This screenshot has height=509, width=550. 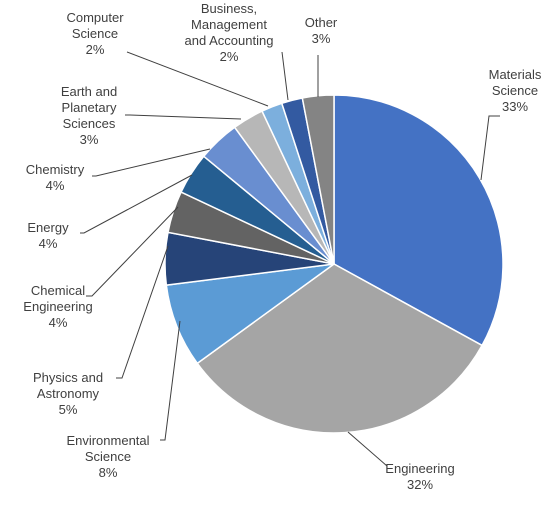 I want to click on slice-name-label-line: Energy, so click(x=48, y=227).